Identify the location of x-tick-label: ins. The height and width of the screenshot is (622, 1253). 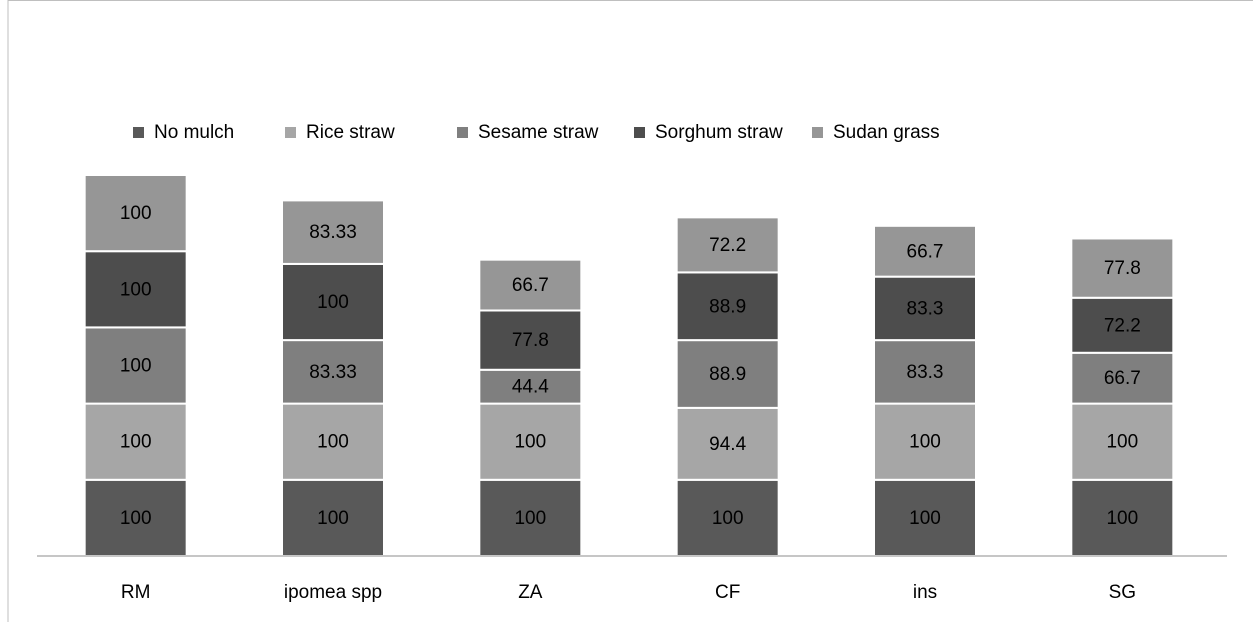
(925, 592).